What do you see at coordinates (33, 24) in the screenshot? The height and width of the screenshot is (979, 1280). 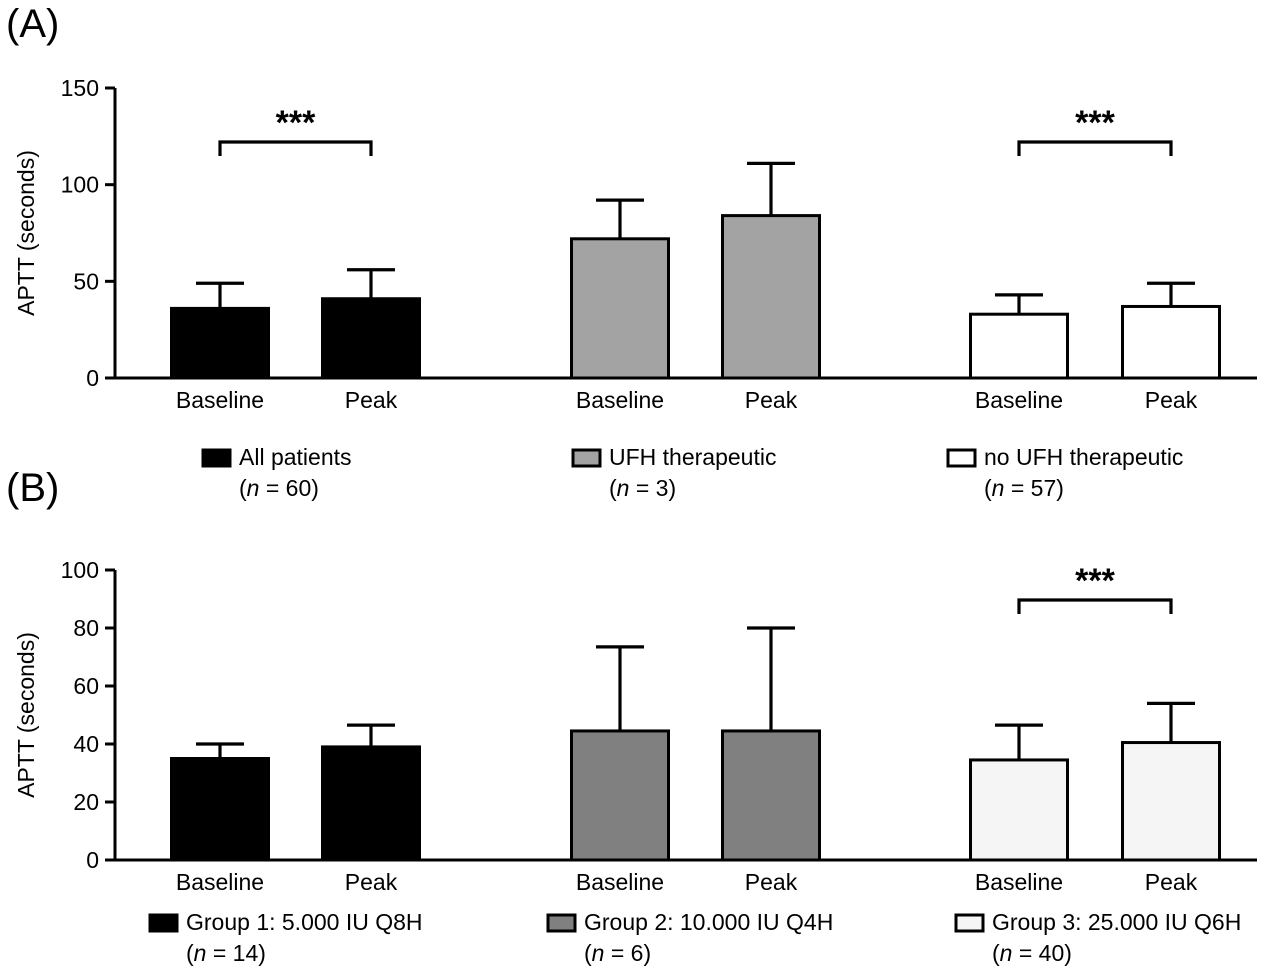 I see `panel-a-label: (A)` at bounding box center [33, 24].